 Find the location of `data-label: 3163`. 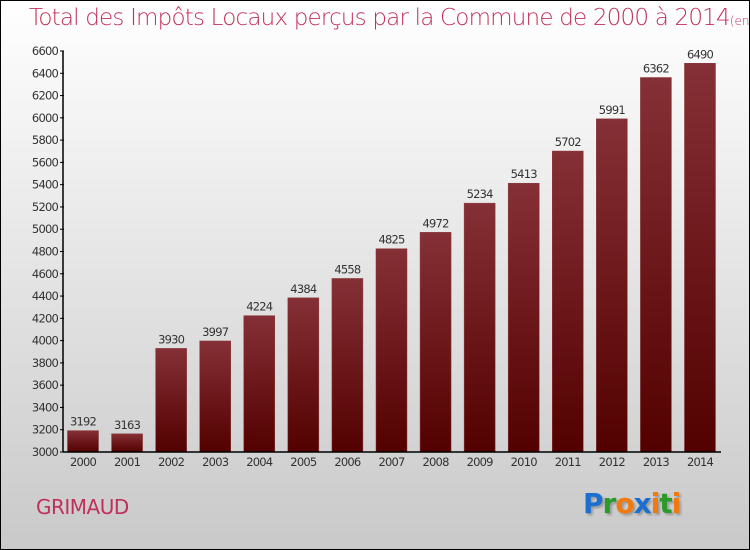

data-label: 3163 is located at coordinates (127, 425).